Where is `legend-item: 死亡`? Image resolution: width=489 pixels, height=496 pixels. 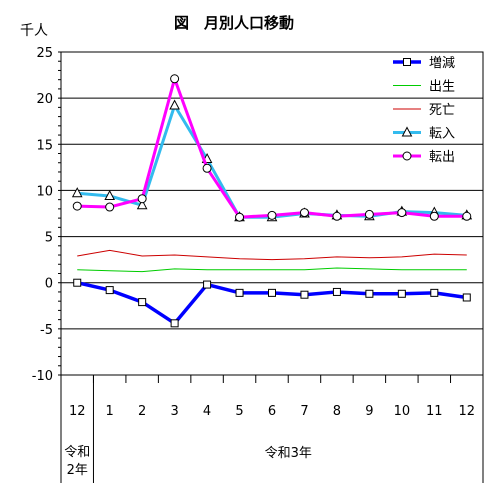
legend-item: 死亡 is located at coordinates (424, 110).